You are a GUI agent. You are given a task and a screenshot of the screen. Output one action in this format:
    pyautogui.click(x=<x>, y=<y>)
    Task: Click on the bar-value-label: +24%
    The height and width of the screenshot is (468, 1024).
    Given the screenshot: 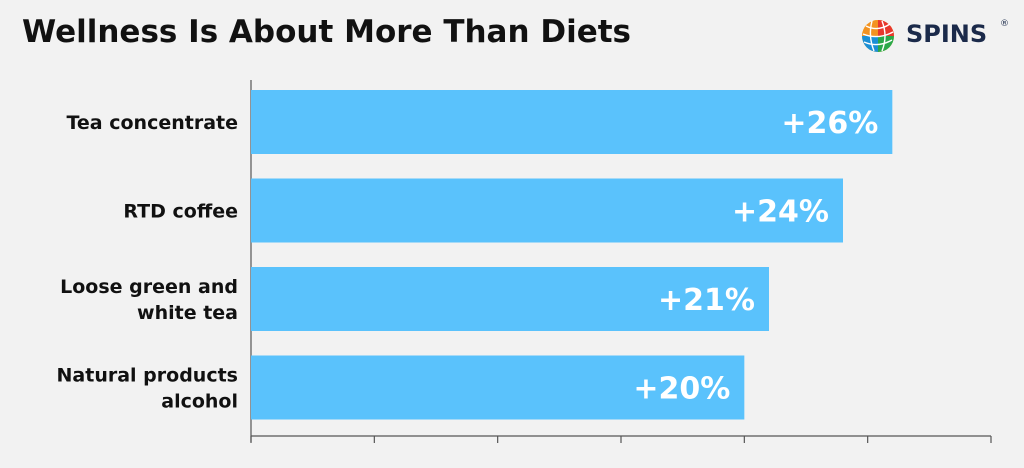 What is the action you would take?
    pyautogui.click(x=780, y=212)
    